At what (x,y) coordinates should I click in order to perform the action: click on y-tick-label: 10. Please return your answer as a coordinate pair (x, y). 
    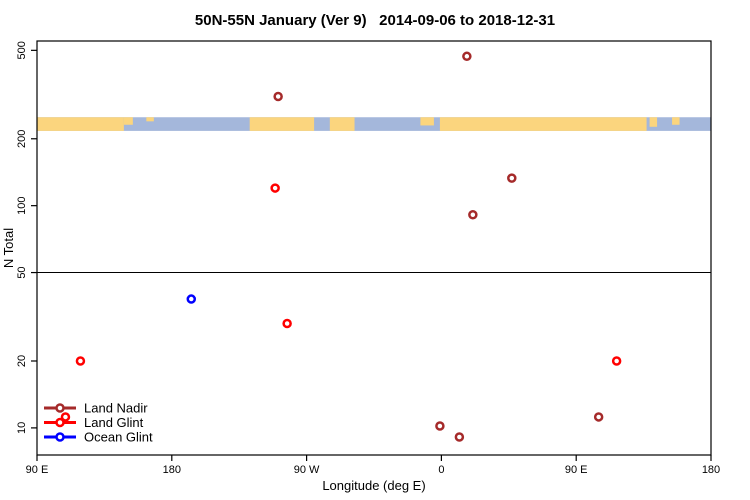
    Looking at the image, I should click on (22, 428).